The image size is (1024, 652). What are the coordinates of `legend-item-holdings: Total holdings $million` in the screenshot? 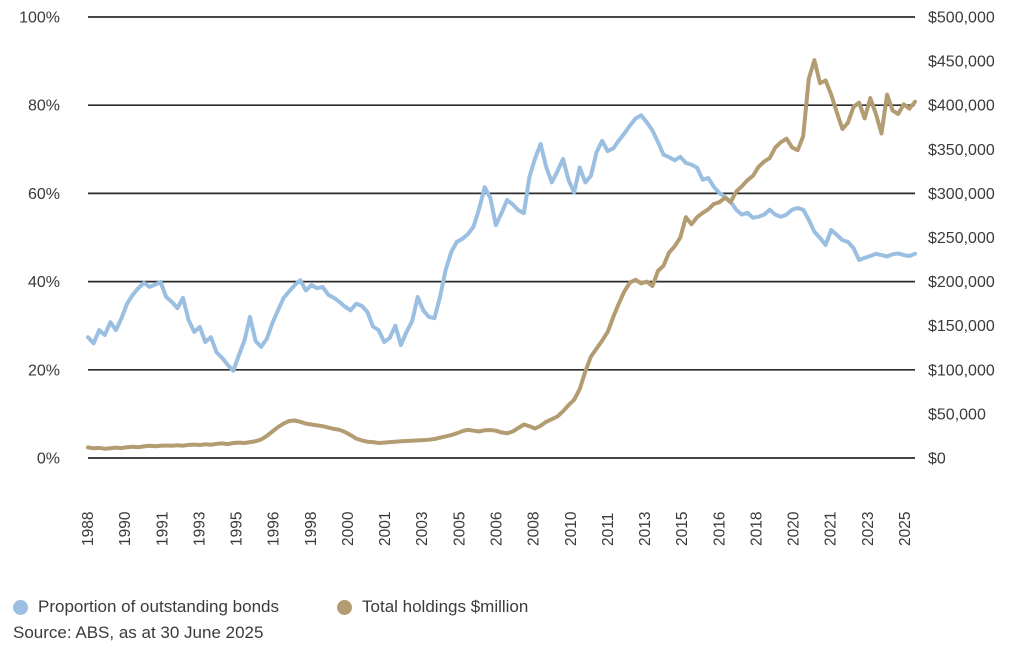 It's located at (432, 607).